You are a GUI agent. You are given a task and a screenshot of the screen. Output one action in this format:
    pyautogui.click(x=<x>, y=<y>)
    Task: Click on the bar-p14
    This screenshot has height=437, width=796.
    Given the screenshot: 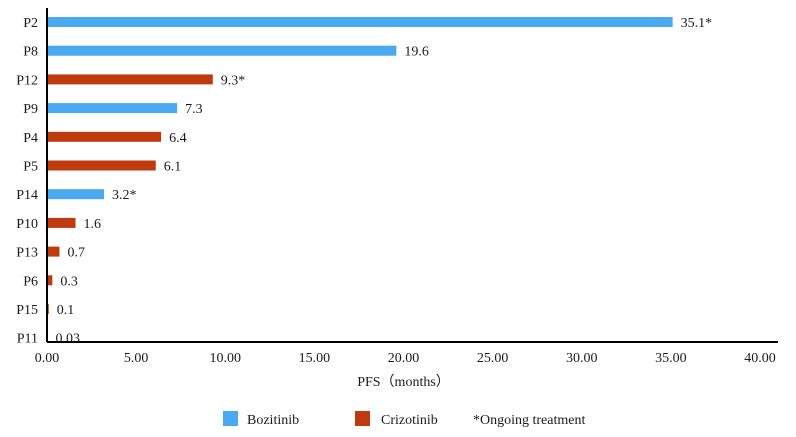 What is the action you would take?
    pyautogui.click(x=76, y=194)
    